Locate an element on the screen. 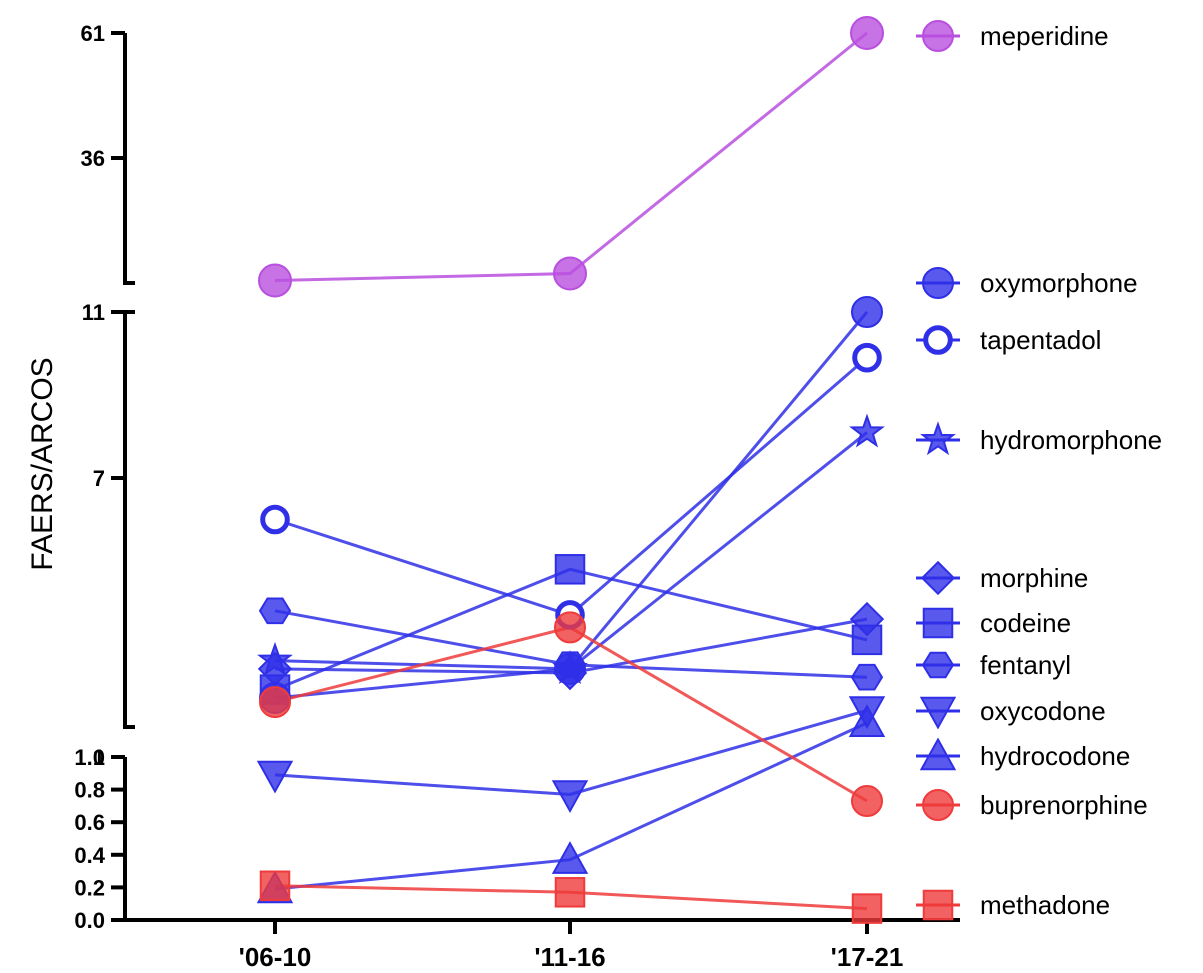 Image resolution: width=1203 pixels, height=973 pixels. legend-item-hydrocodone: hydrocodone is located at coordinates (1023, 754).